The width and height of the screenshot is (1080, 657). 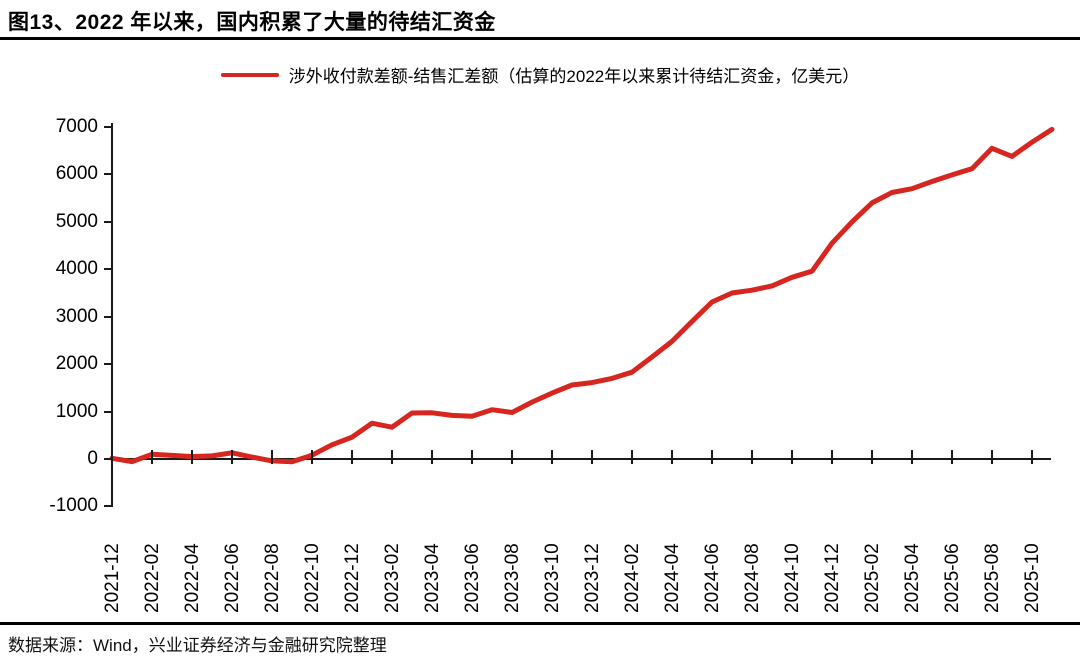 I want to click on x-axis-tick-label: 2025-02, so click(x=872, y=578).